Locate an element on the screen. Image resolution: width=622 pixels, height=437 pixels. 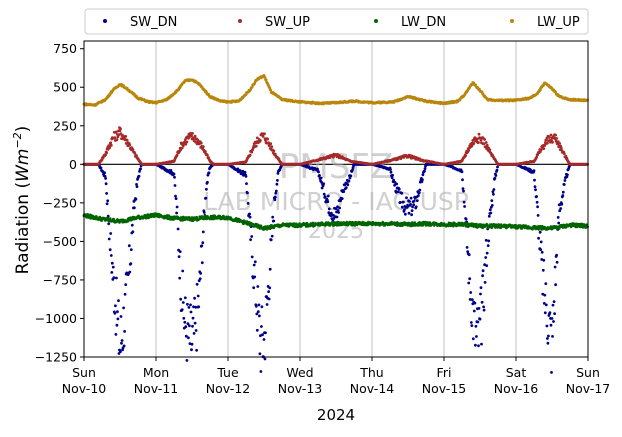
point-lw-up is located at coordinates (266, 80).